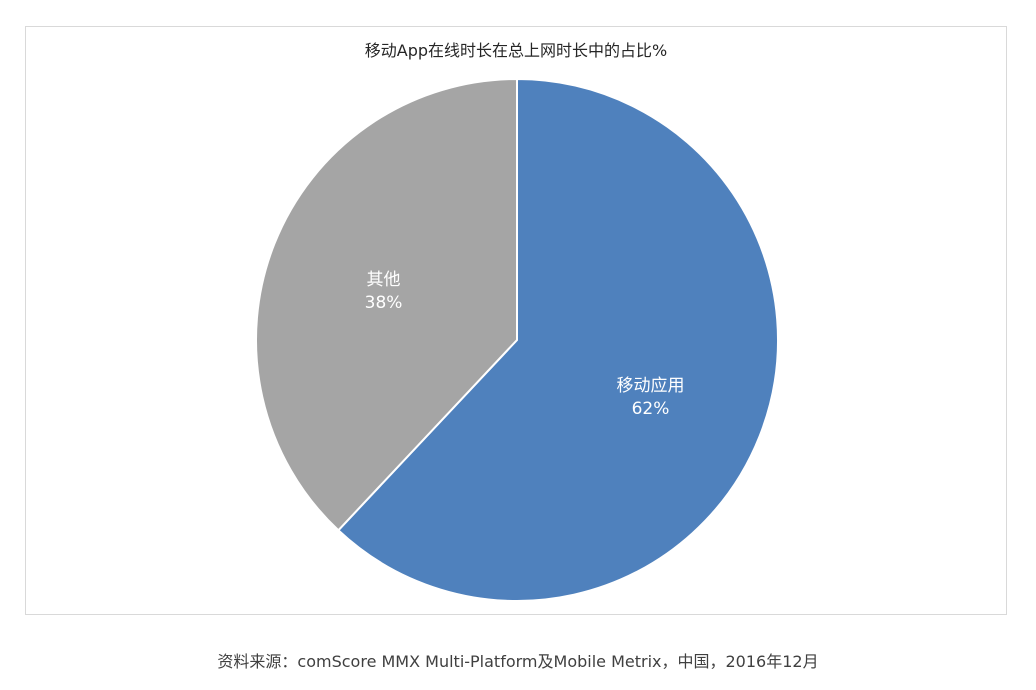  I want to click on chart-title: 移动App在线时长在总上网时长中的占比%, so click(516, 50).